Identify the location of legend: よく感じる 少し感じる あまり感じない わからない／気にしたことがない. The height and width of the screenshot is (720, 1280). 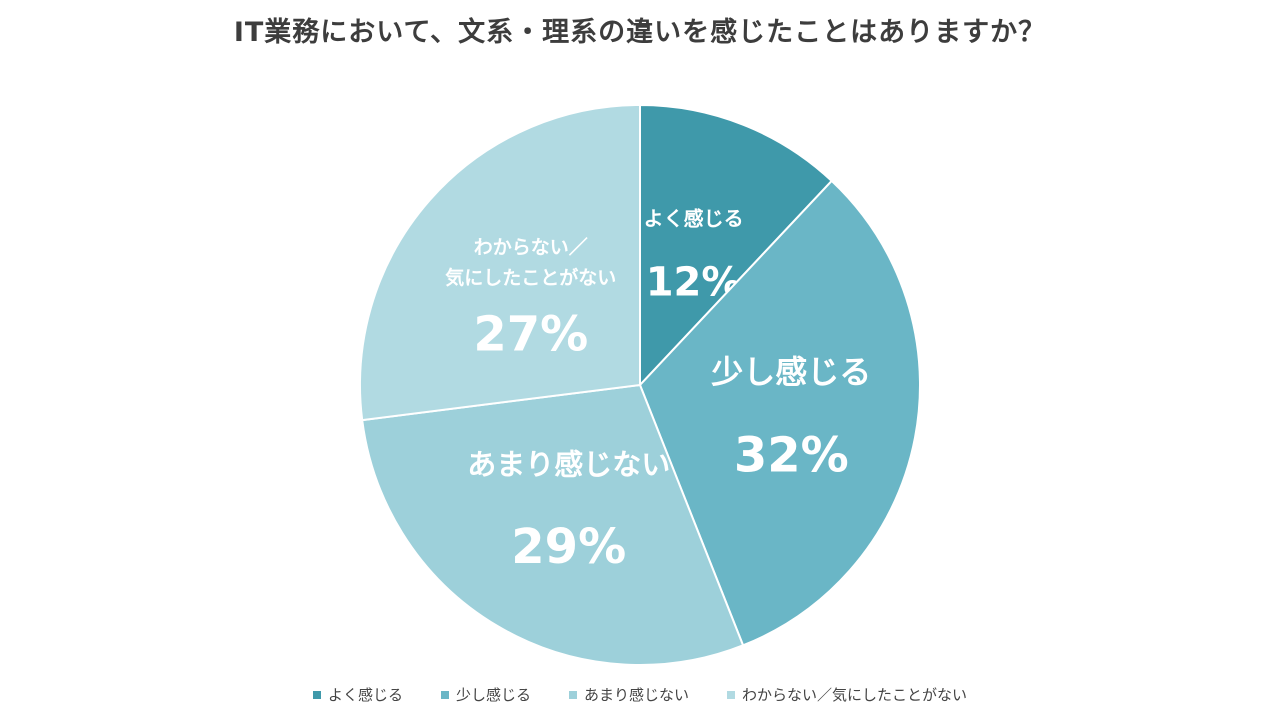
(640, 694).